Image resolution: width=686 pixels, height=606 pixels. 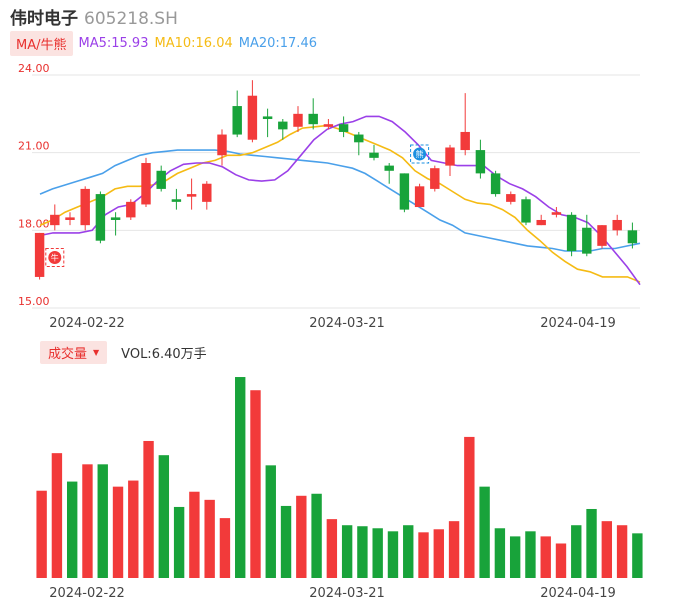 What do you see at coordinates (193, 43) in the screenshot?
I see `ma10-legend: MA10:16.04` at bounding box center [193, 43].